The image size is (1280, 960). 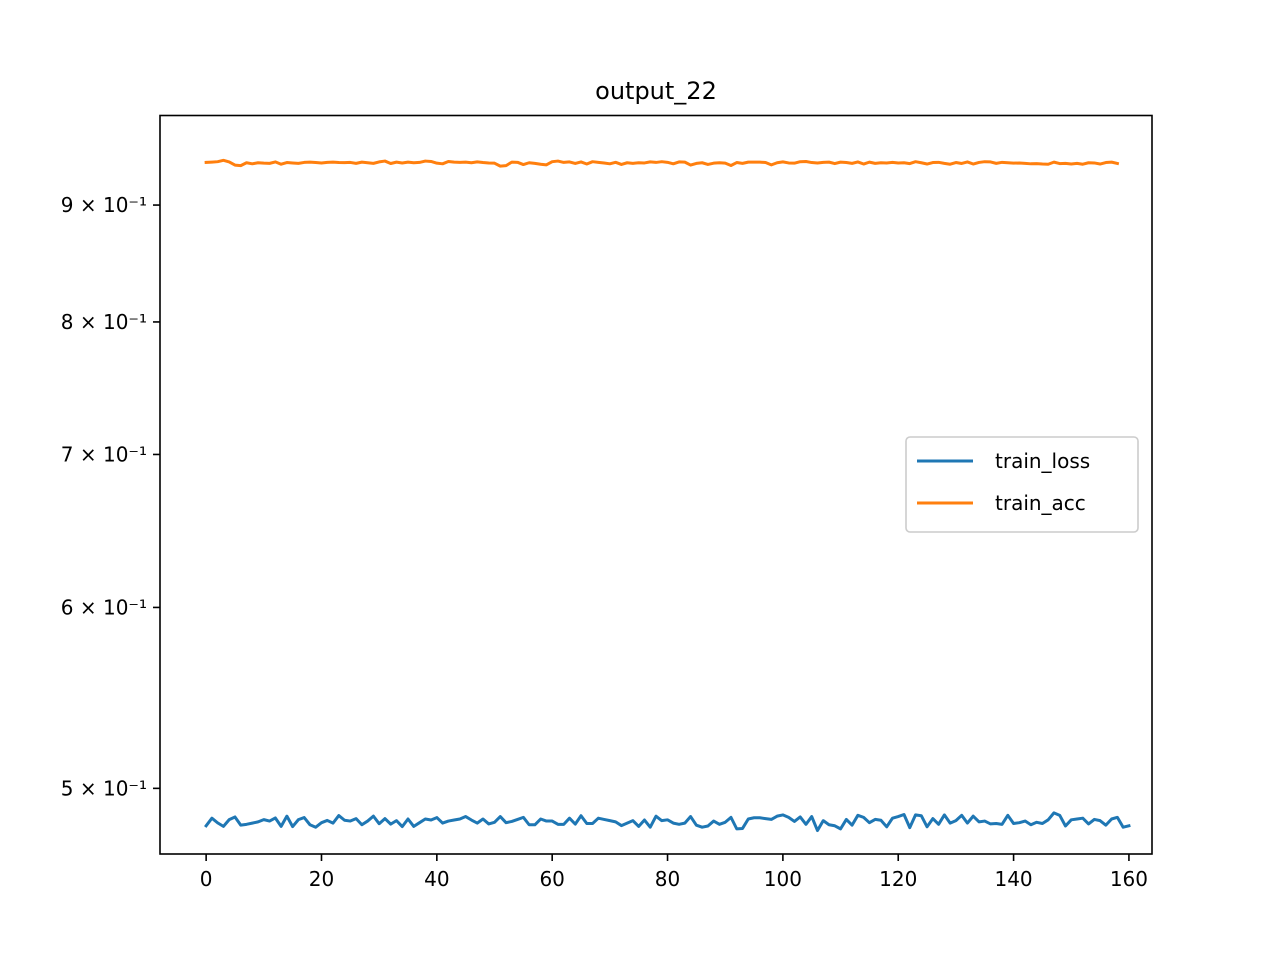 I want to click on x-tick-label: 40, so click(x=436, y=879).